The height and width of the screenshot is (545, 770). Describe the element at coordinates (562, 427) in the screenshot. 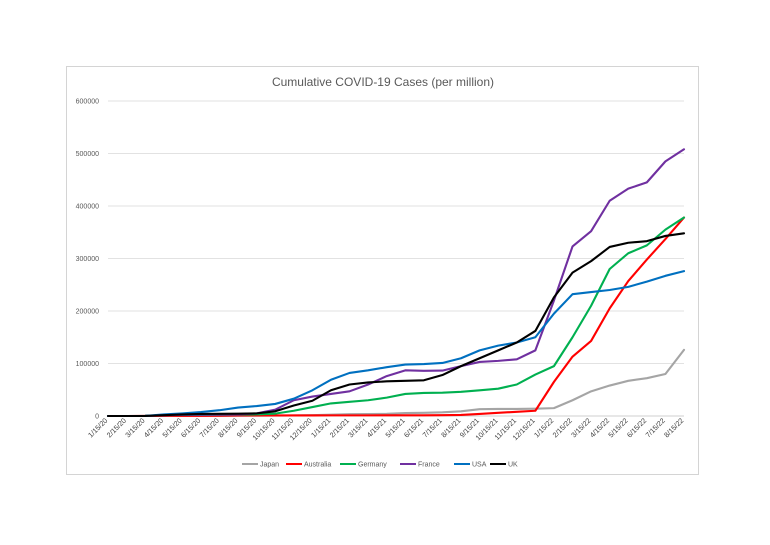

I see `x-tick-label: 2/15/22` at that location.